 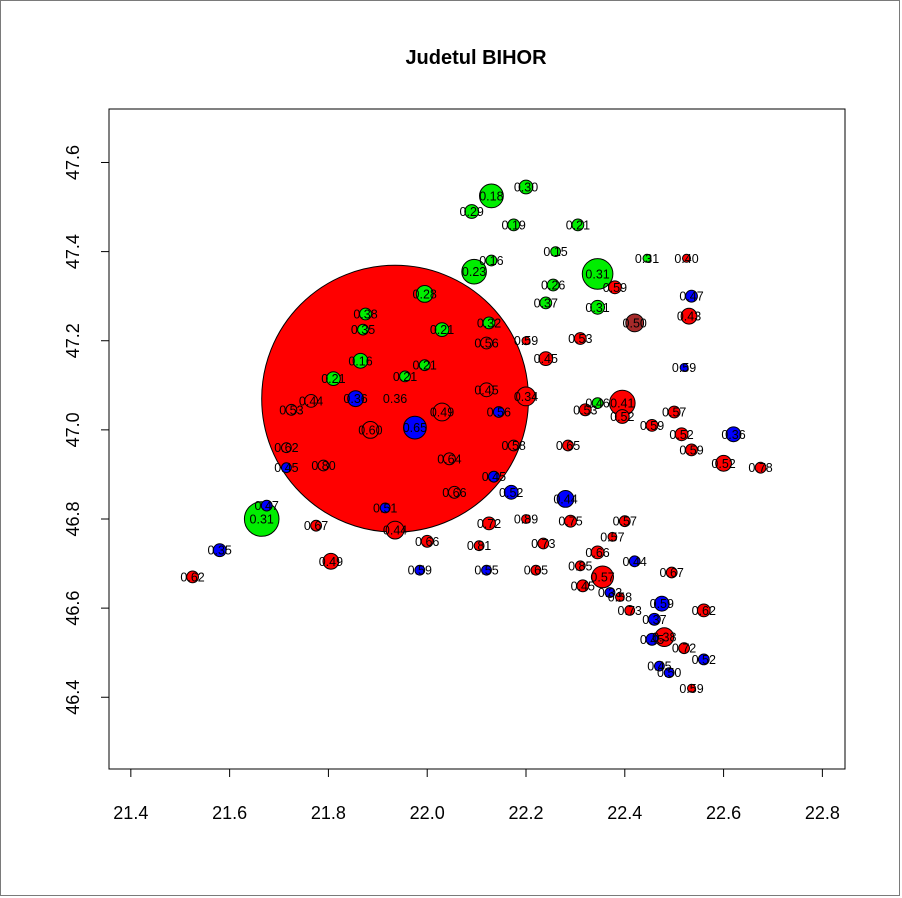 What do you see at coordinates (328, 813) in the screenshot?
I see `x-tick-label: 21.8` at bounding box center [328, 813].